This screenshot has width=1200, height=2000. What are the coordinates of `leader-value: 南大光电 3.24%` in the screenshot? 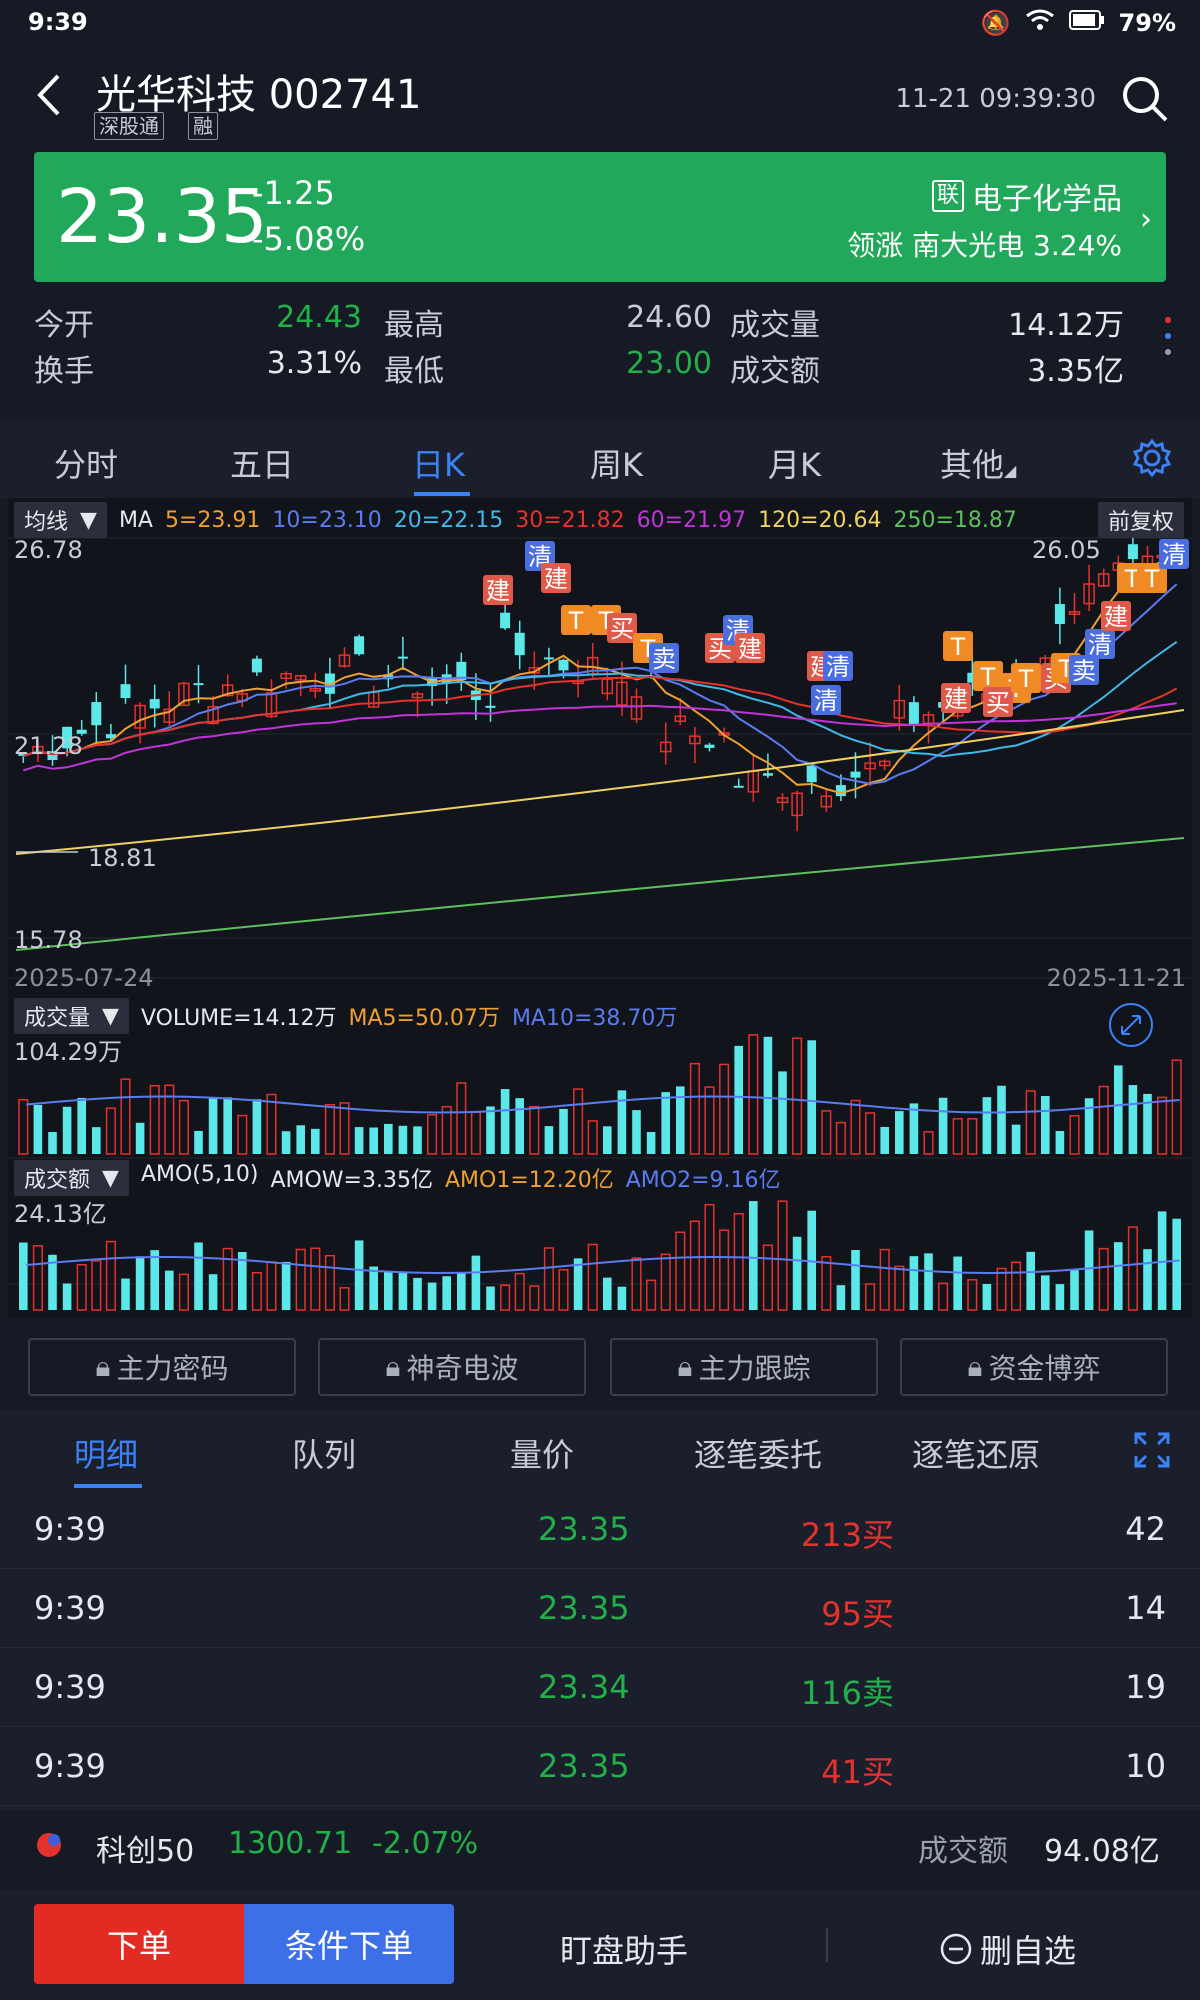 It's located at (1017, 245).